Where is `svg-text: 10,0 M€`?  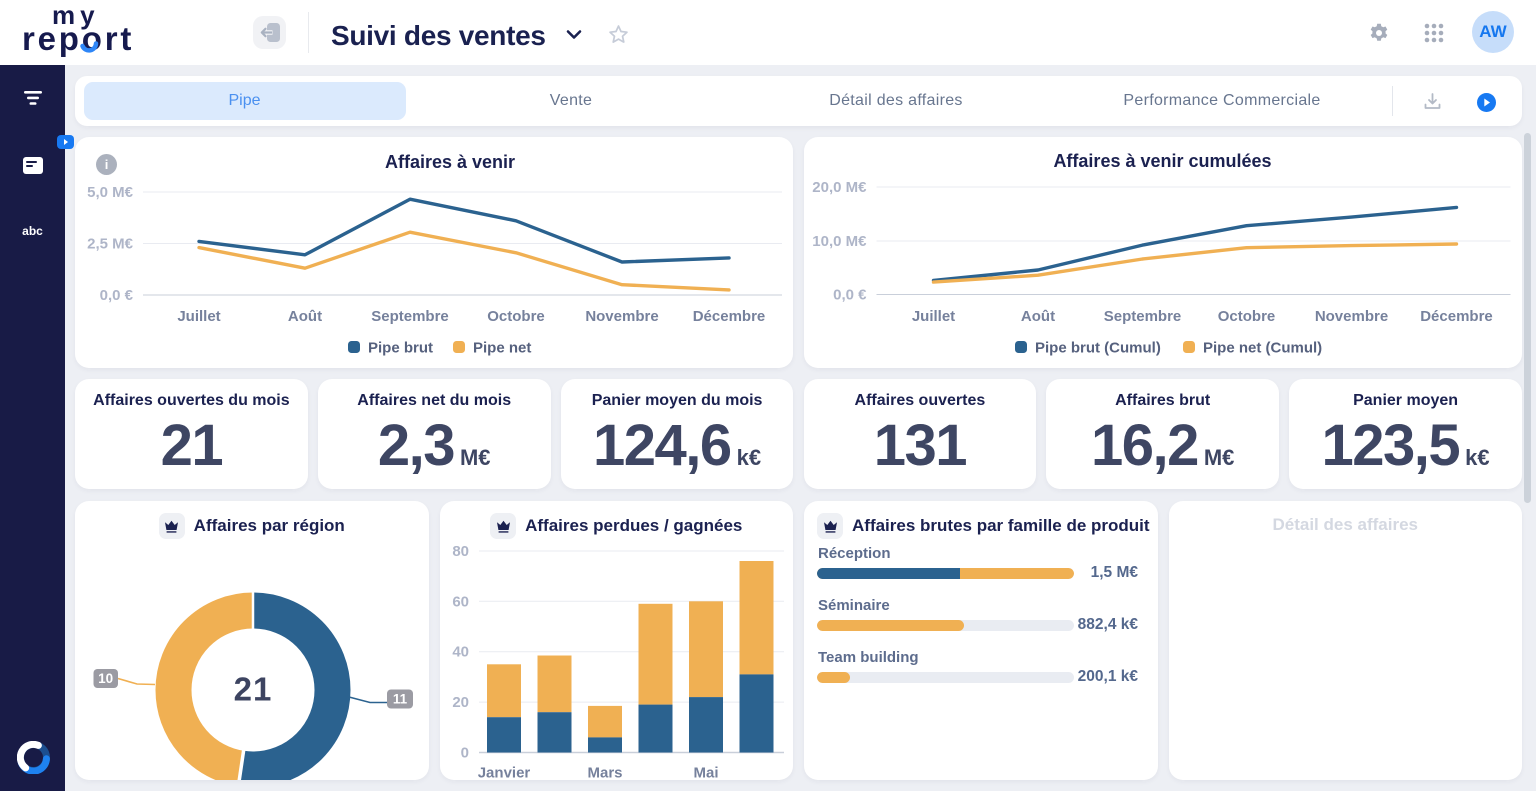 svg-text: 10,0 M€ is located at coordinates (839, 241).